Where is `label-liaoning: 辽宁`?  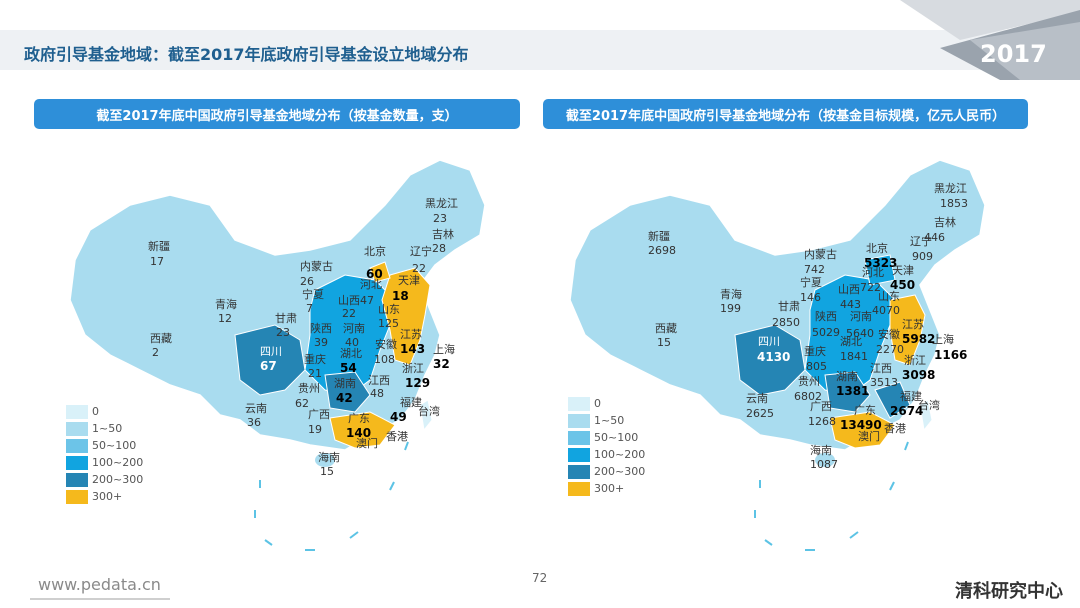 label-liaoning: 辽宁 is located at coordinates (921, 241).